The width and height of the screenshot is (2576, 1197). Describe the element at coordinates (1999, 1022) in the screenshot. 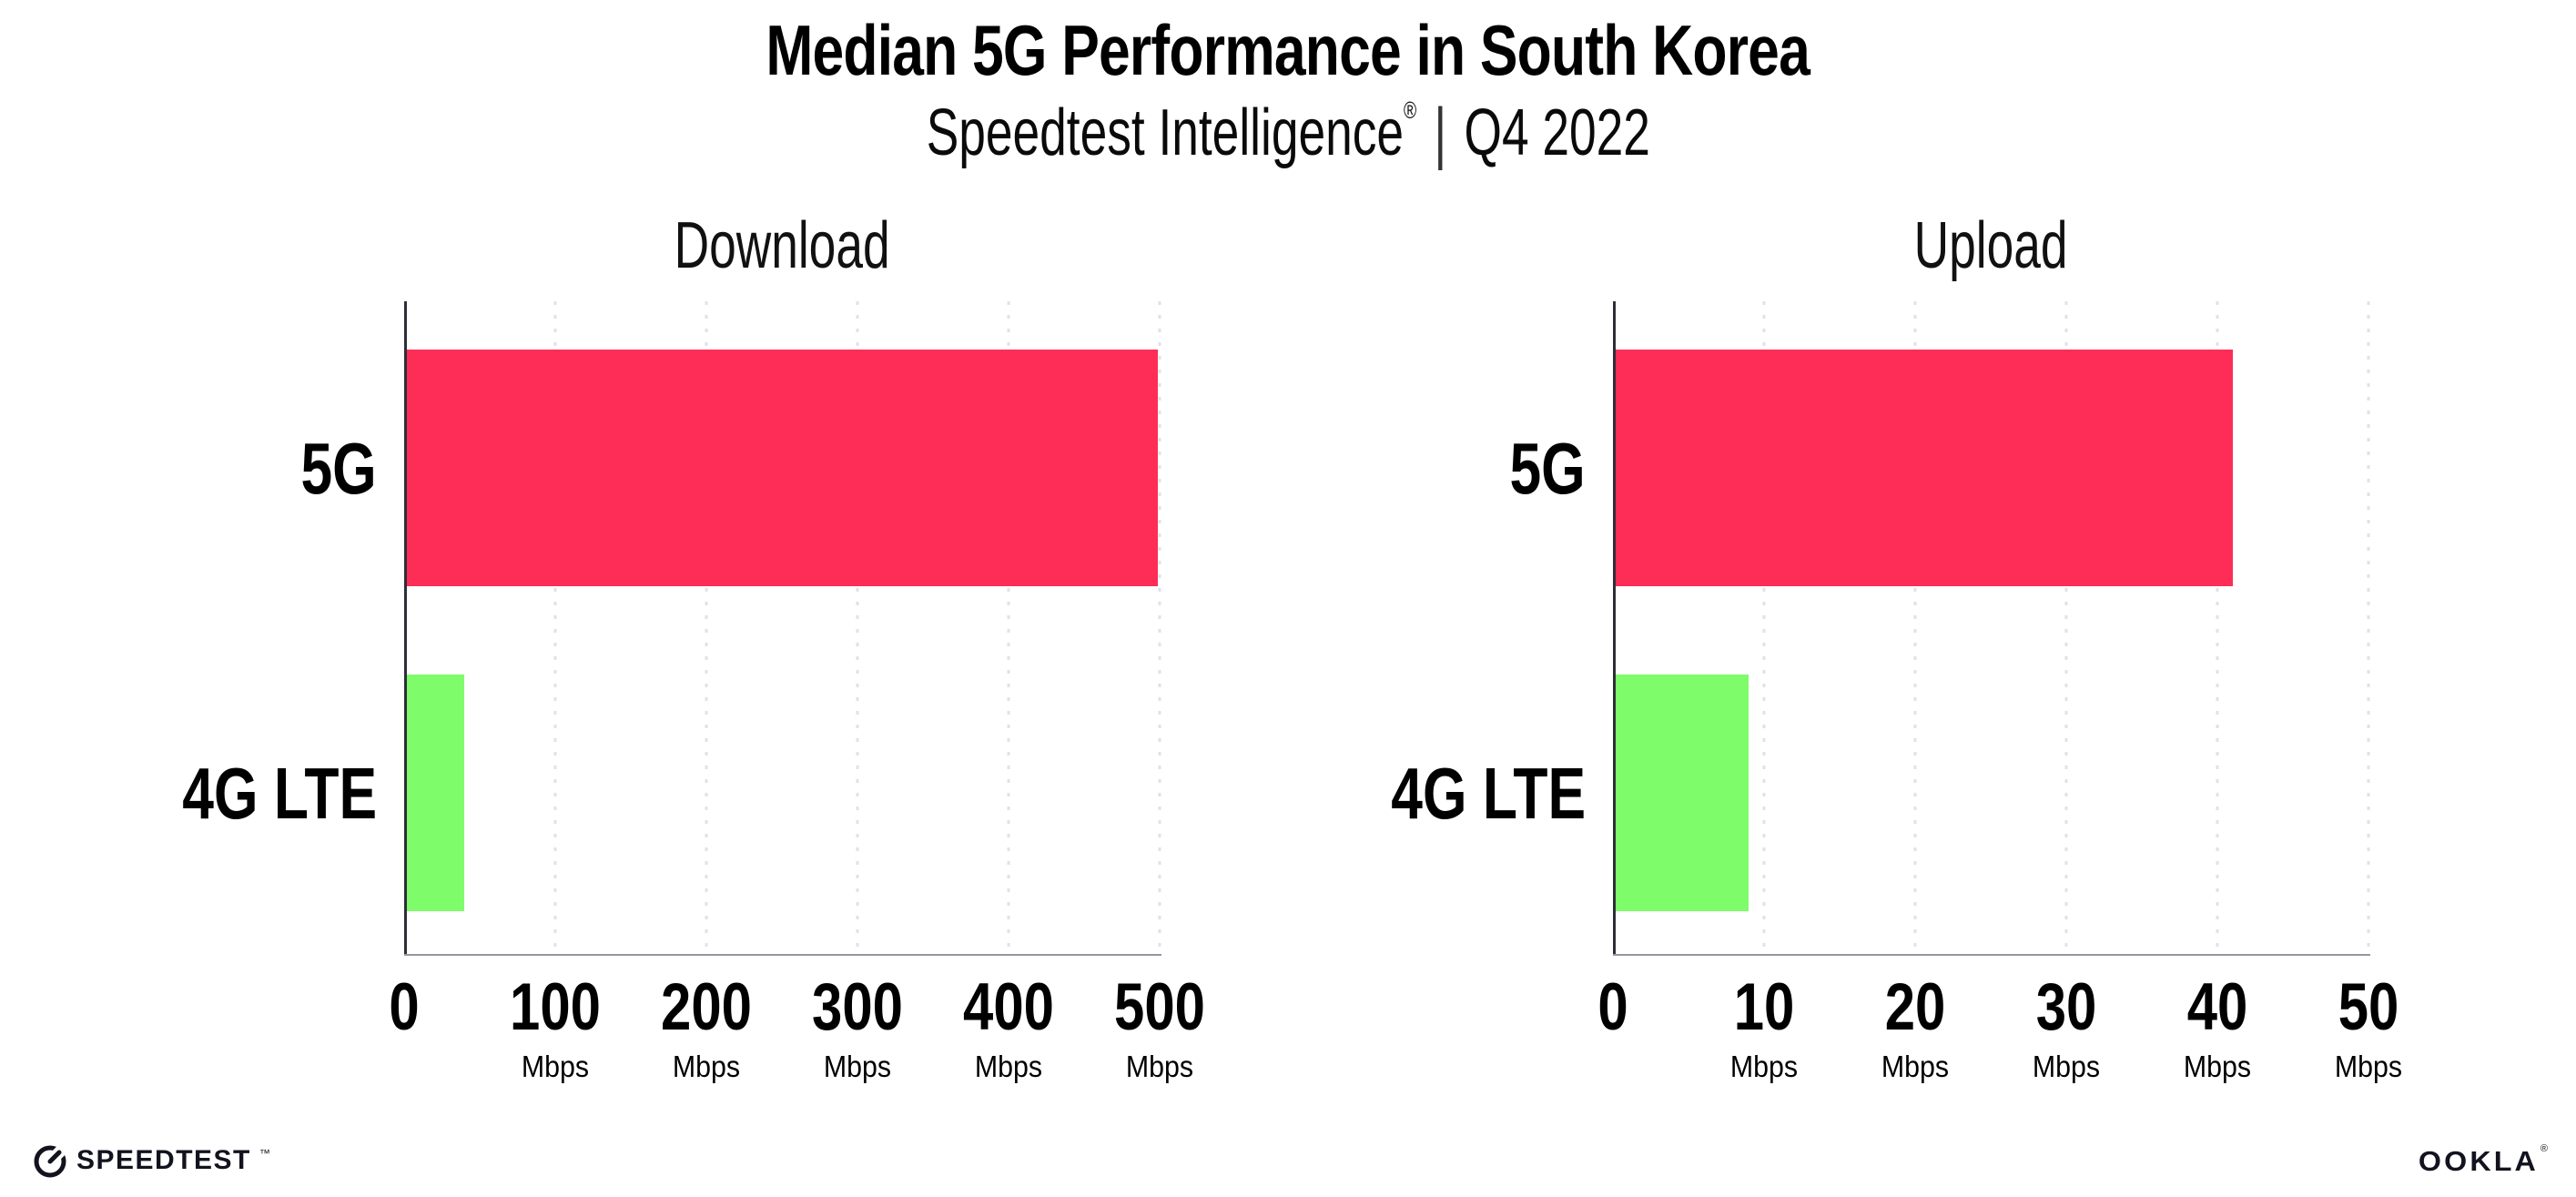

I see `x-axis-ticks: 0 10 Mbps 20 Mbps 30 Mbps 40 Mbps 50 Mbps` at that location.